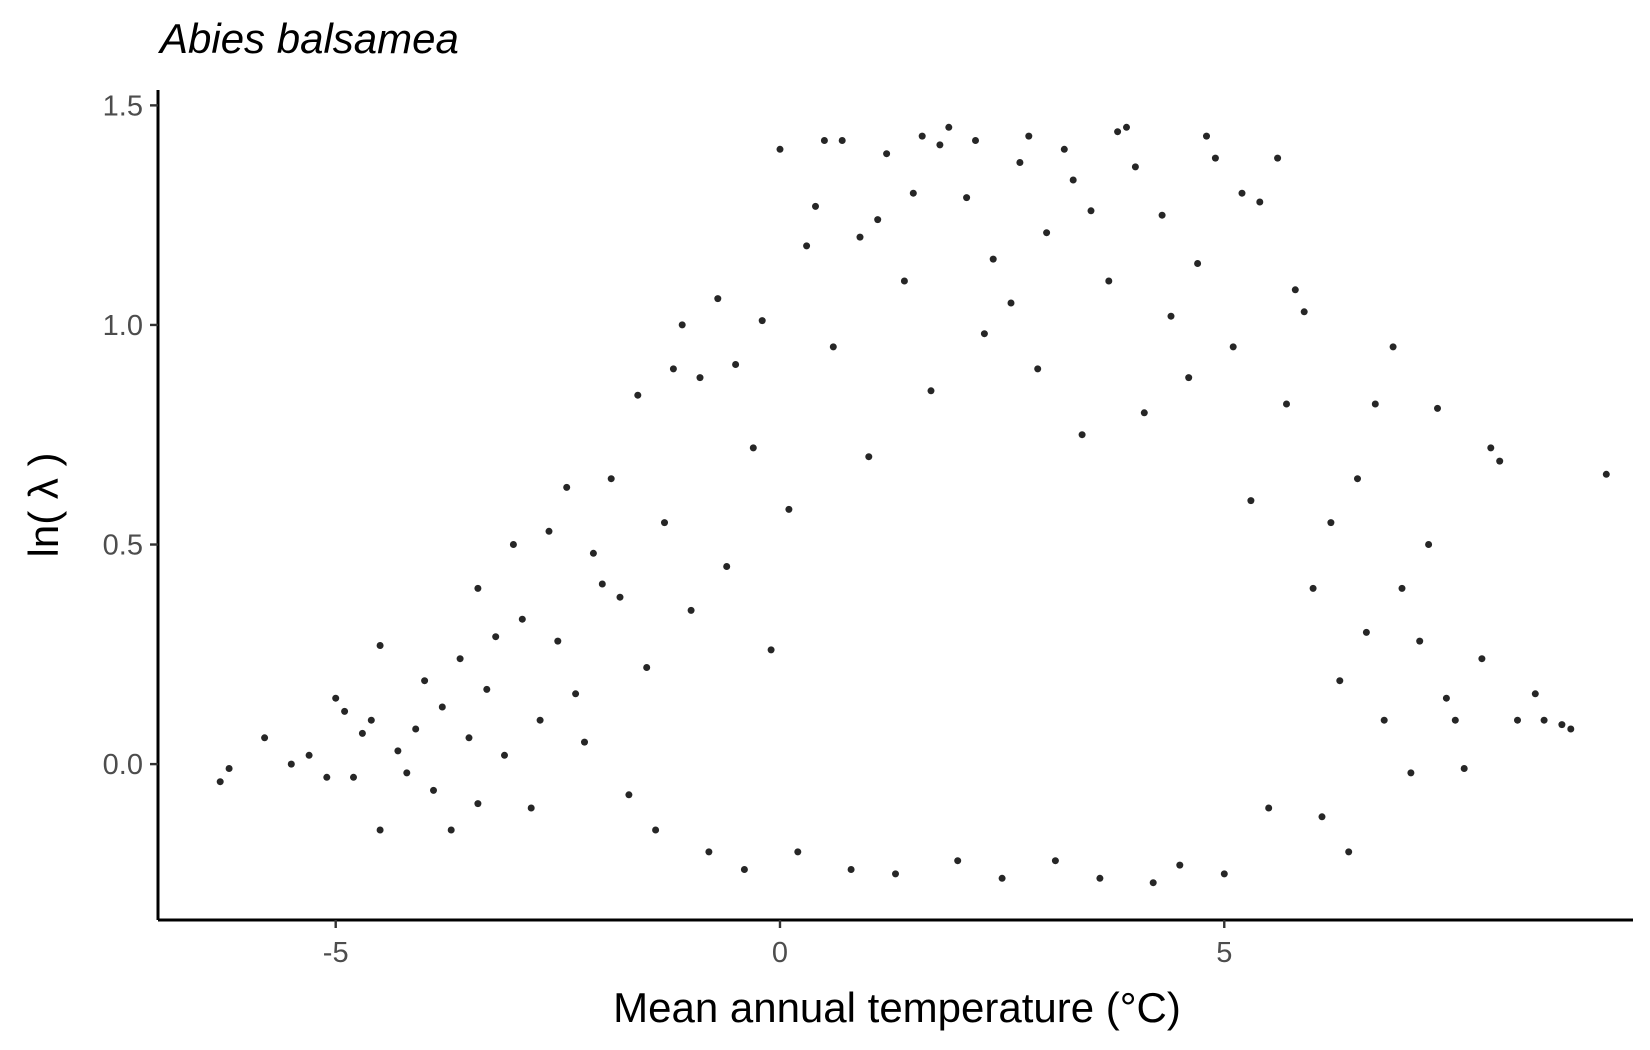 The width and height of the screenshot is (1650, 1050). I want to click on y-tick-label: 1.0, so click(123, 326).